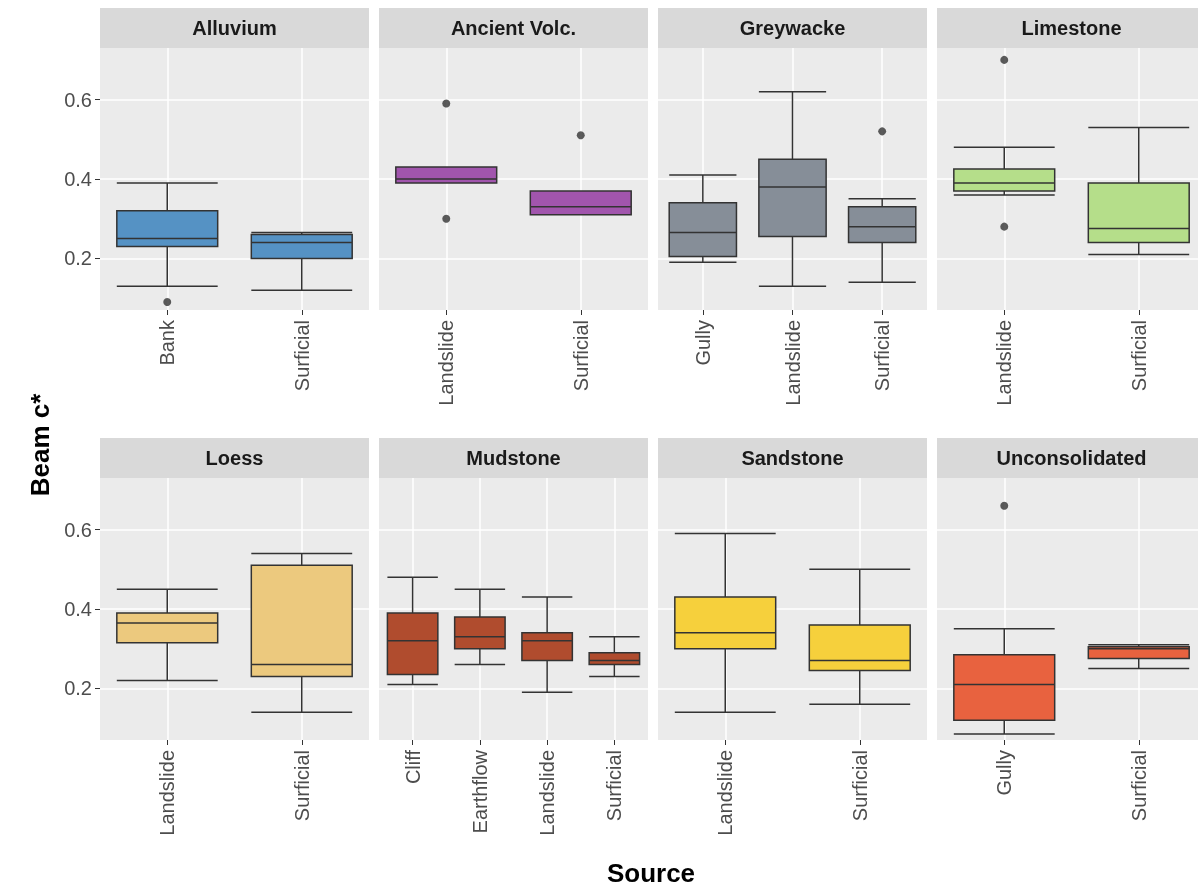  Describe the element at coordinates (412, 767) in the screenshot. I see `x-tick-label: Cliff` at that location.